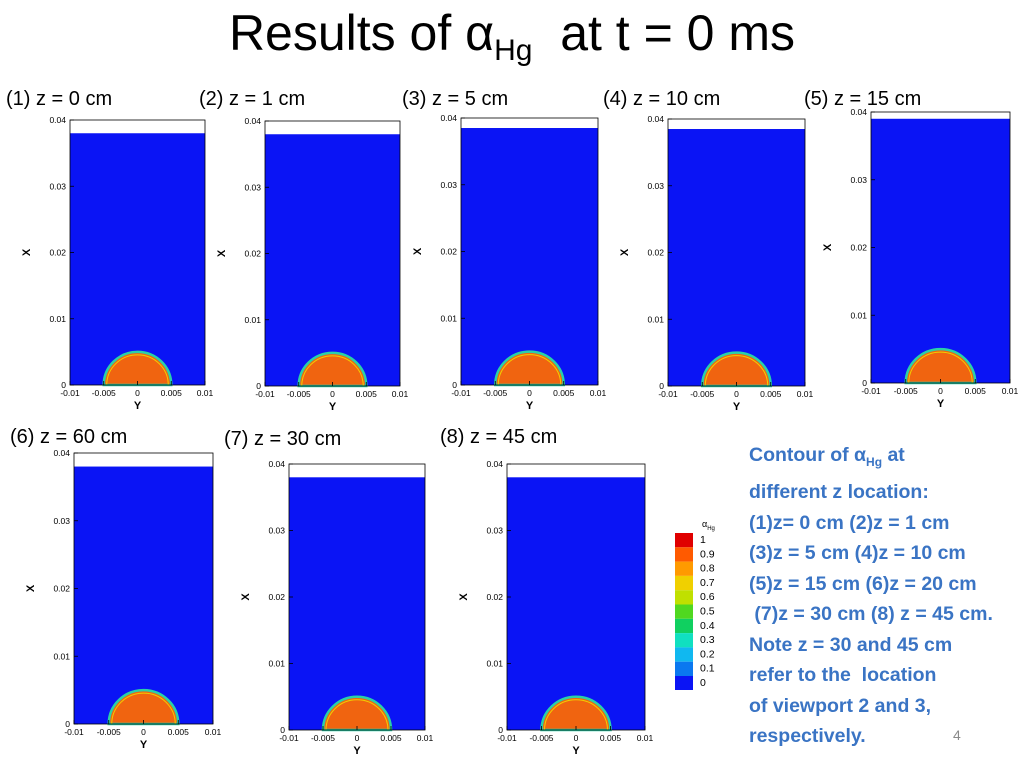  What do you see at coordinates (678, 33) in the screenshot?
I see `title-suffix: at t = 0 ms` at bounding box center [678, 33].